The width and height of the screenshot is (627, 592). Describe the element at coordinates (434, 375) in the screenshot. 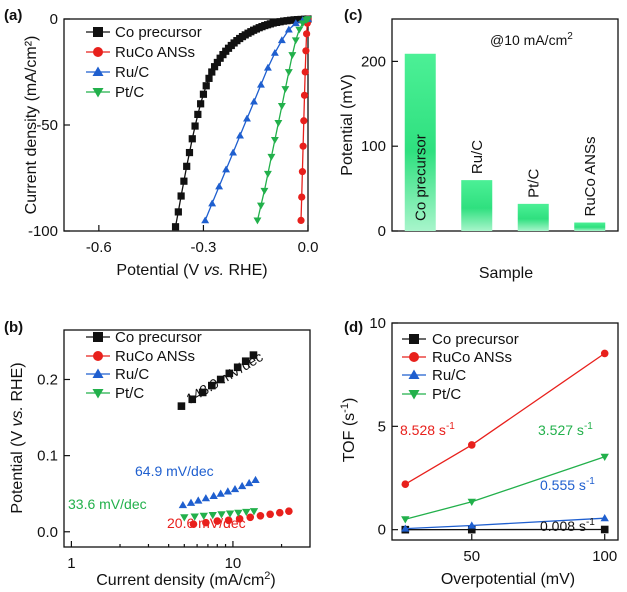

I see `legend-d-ruc: Ru/C` at that location.